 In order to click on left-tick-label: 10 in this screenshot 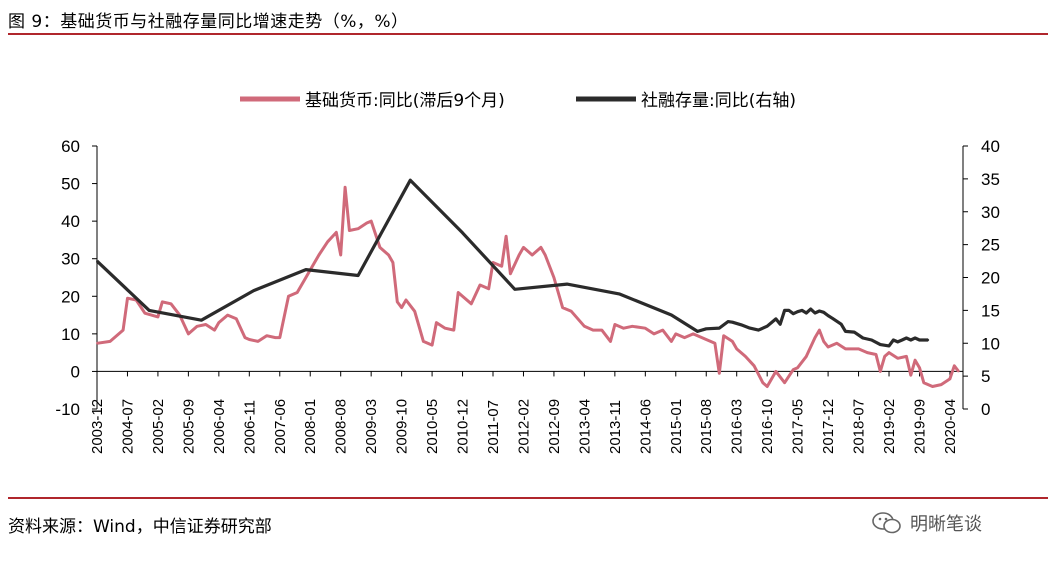, I will do `click(70, 334)`.